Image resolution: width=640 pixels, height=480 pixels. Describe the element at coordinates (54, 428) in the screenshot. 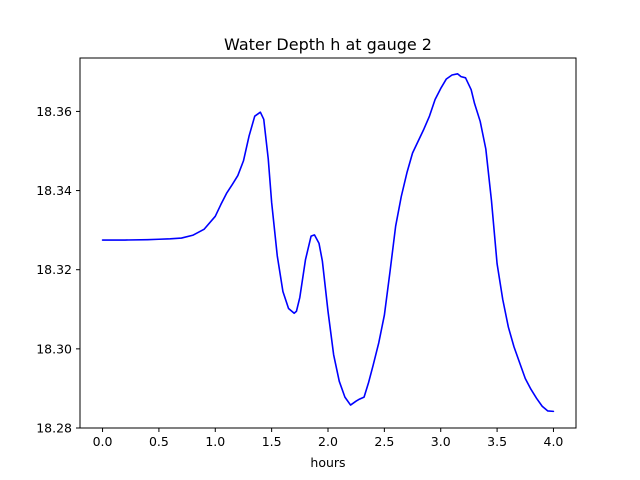

I see `y-tick-label: 18.28` at that location.